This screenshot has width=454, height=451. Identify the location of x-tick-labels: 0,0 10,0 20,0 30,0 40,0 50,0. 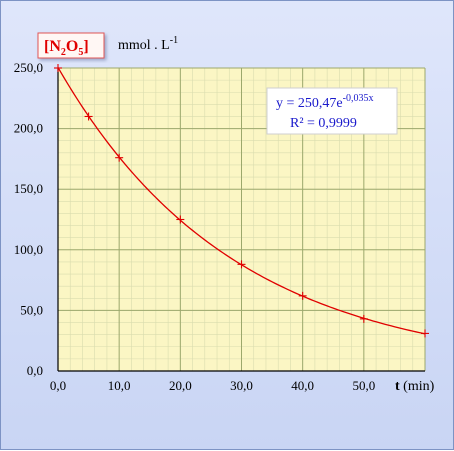
(212, 385).